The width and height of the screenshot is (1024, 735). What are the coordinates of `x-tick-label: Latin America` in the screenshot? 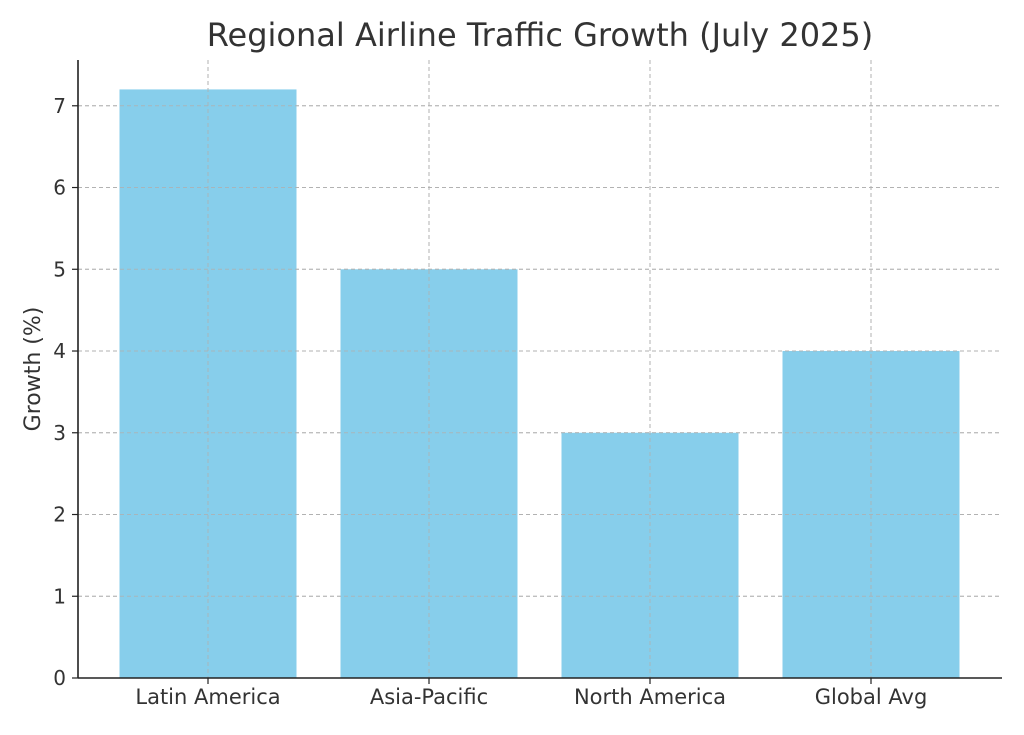 It's located at (207, 697).